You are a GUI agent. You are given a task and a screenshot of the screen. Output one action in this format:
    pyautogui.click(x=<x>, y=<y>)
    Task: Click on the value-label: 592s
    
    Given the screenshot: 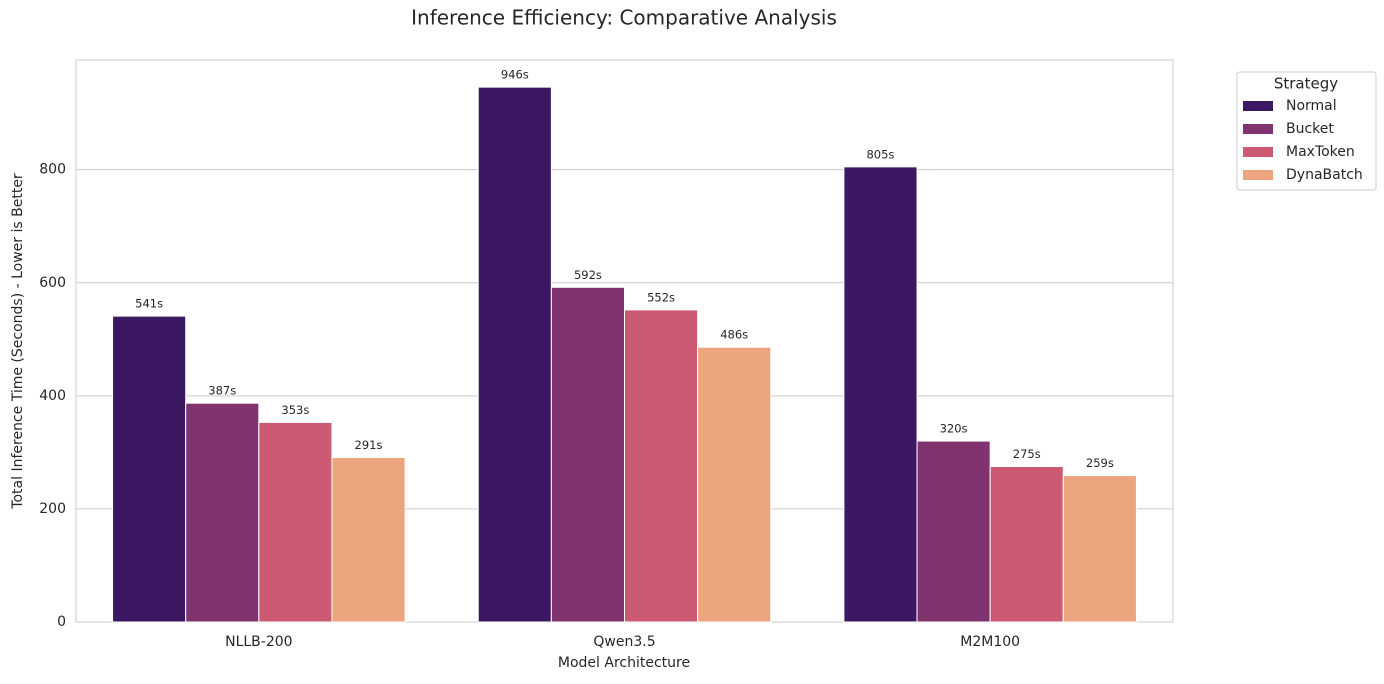 What is the action you would take?
    pyautogui.click(x=588, y=275)
    